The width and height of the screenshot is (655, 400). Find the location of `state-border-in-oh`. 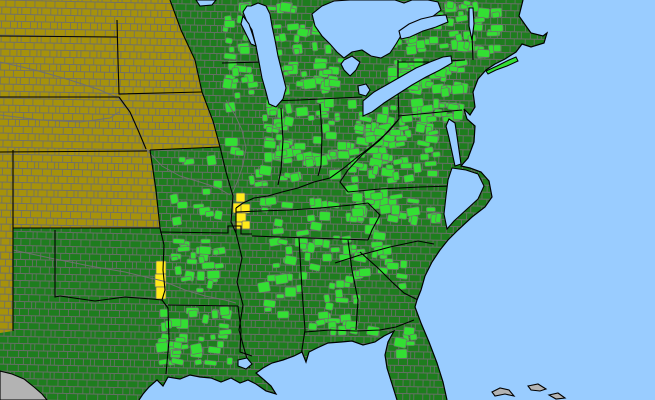

state-border-in-oh is located at coordinates (320, 140).